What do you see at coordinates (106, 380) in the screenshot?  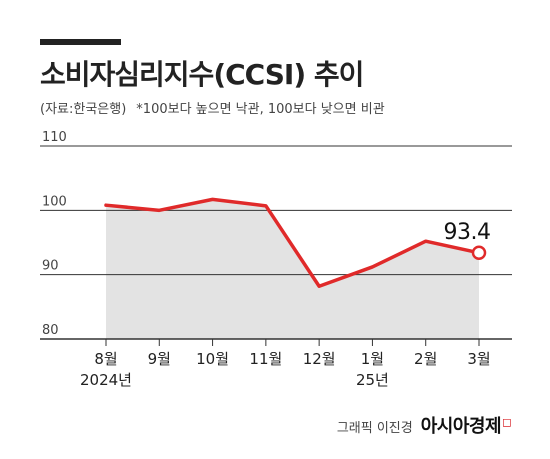 I see `x-year-label: 2024년` at bounding box center [106, 380].